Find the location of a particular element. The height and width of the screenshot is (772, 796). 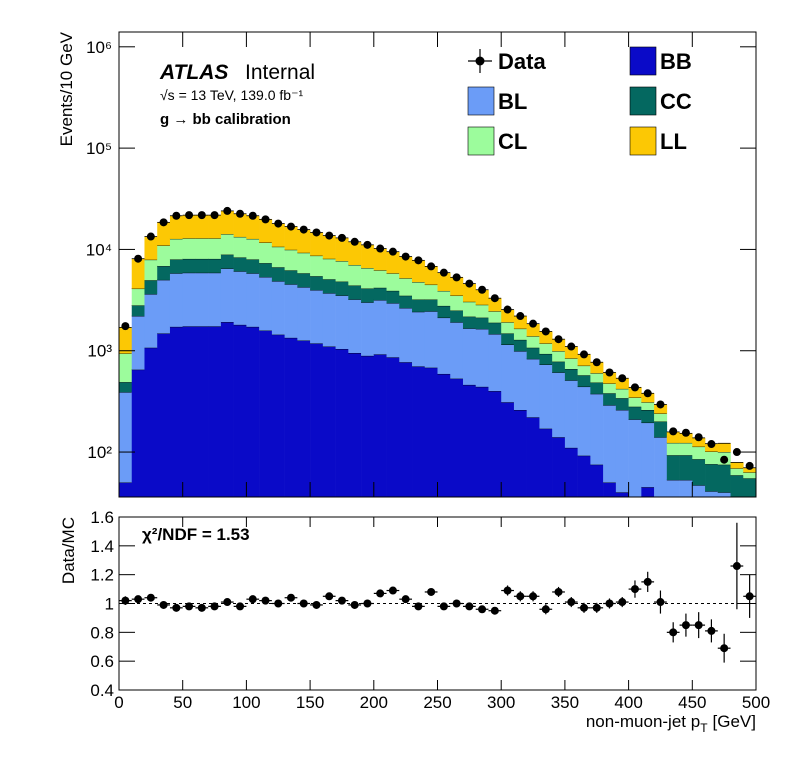

y-tick-label: 10⁶ is located at coordinates (99, 47).